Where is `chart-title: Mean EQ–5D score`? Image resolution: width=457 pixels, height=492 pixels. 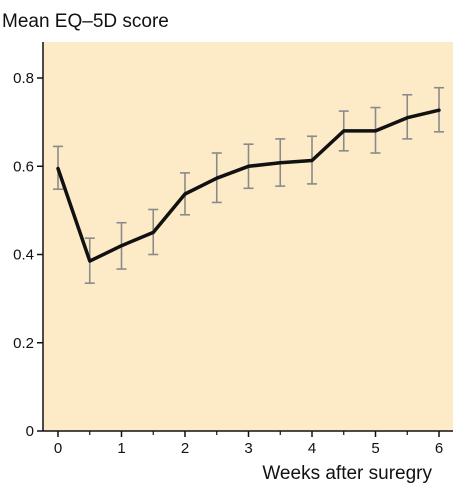
chart-title: Mean EQ–5D score is located at coordinates (85, 21).